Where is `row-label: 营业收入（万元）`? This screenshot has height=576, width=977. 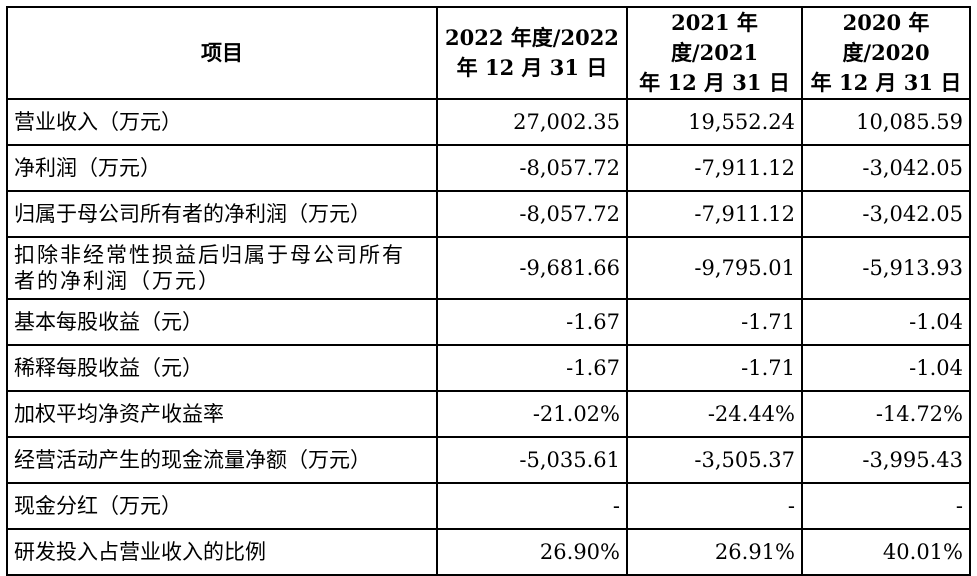 row-label: 营业收入（万元） is located at coordinates (222, 122).